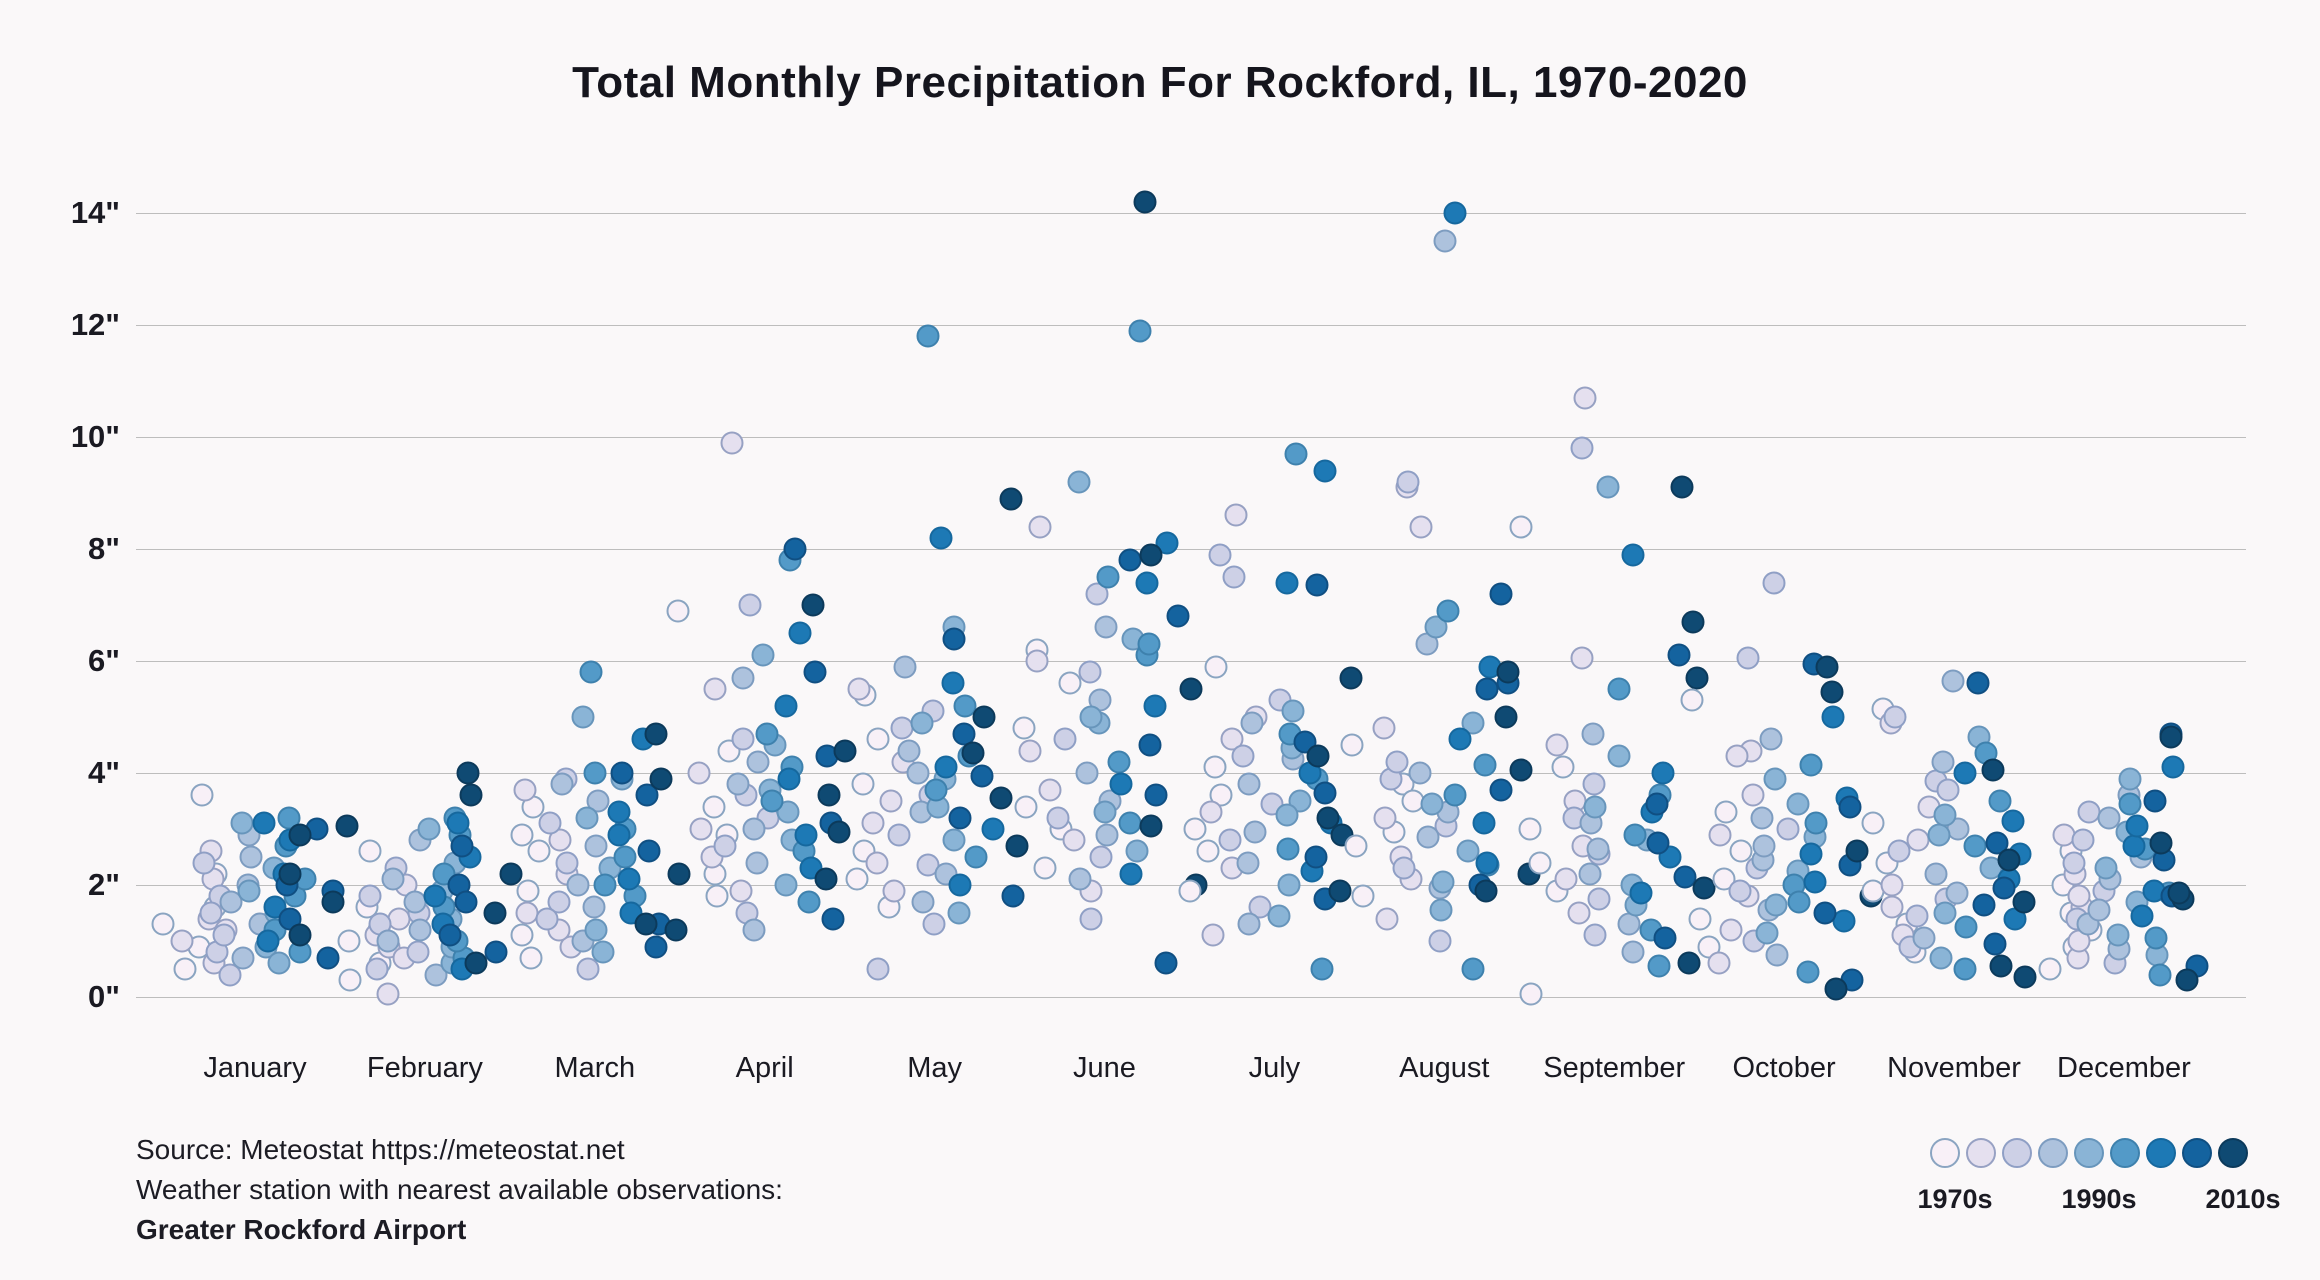 The width and height of the screenshot is (2320, 1280). What do you see at coordinates (1274, 1068) in the screenshot?
I see `month-label-july: July` at bounding box center [1274, 1068].